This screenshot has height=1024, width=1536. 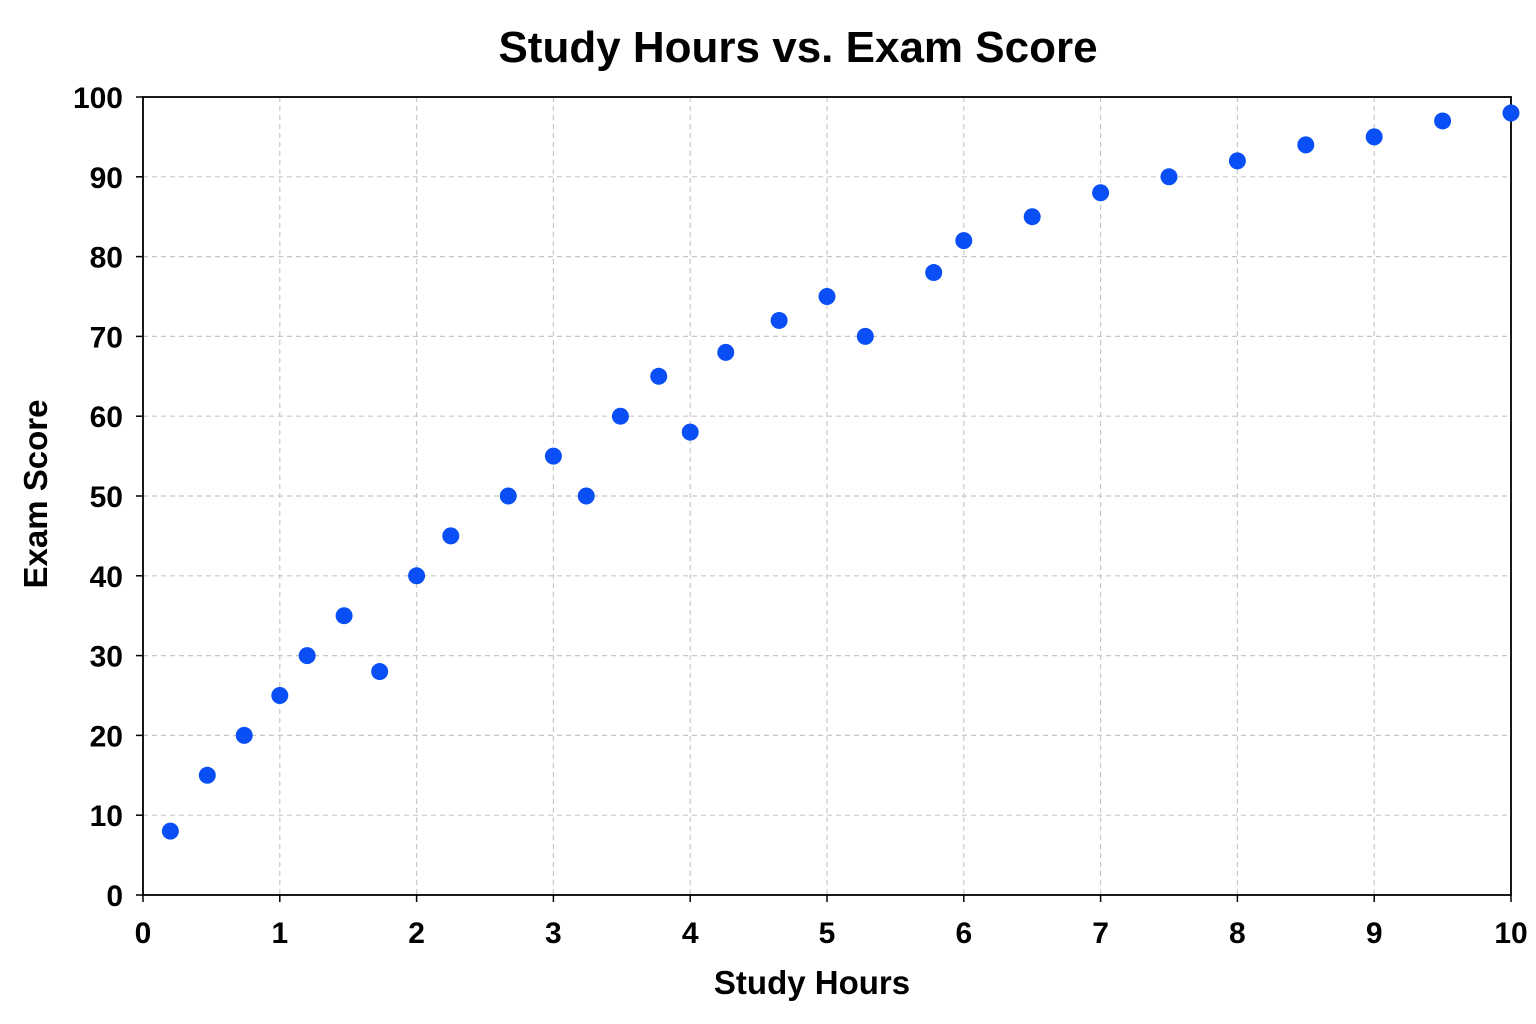 I want to click on y-tick-label: 100, so click(x=98, y=98).